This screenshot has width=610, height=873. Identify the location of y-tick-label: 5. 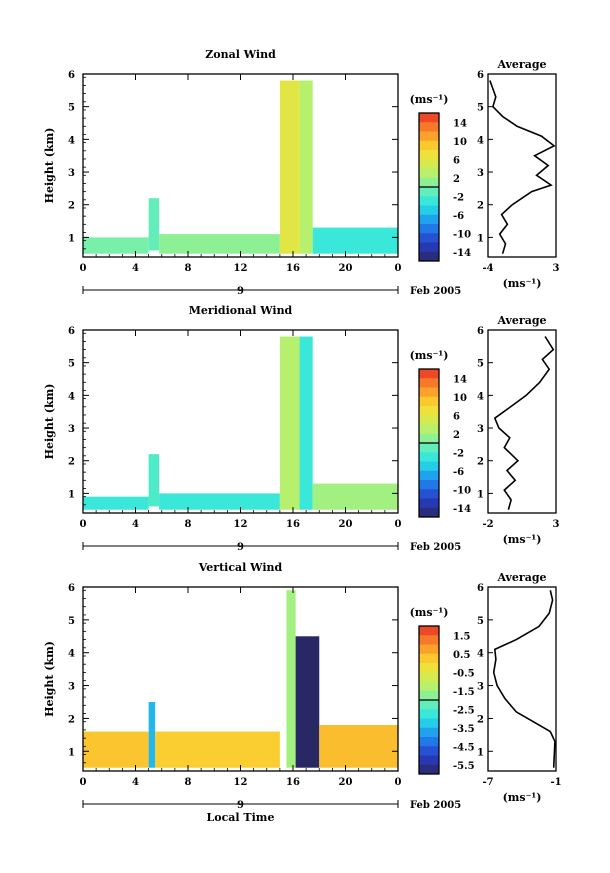
(71, 108).